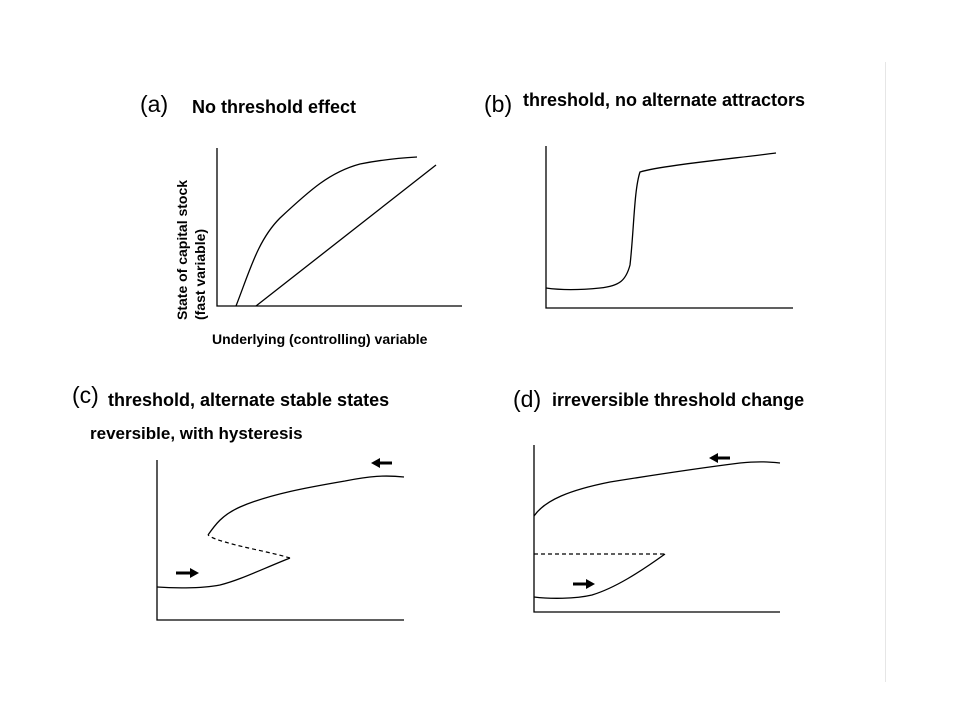 This screenshot has height=720, width=960. Describe the element at coordinates (249, 400) in the screenshot. I see `panel-c-title: threshold, alternate stable states` at that location.